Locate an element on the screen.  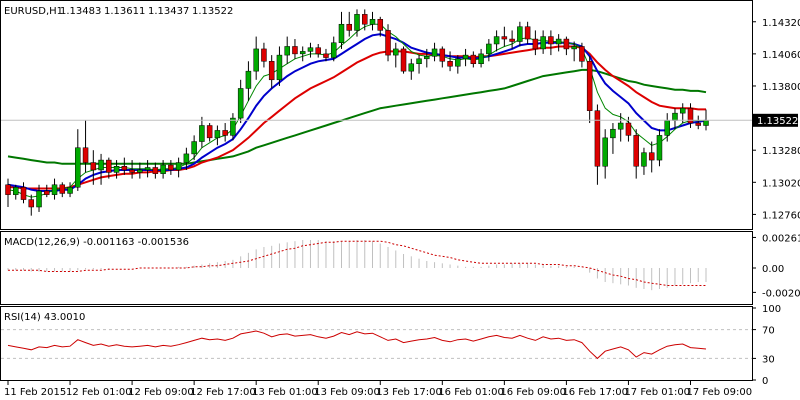
macd-tick-label: -0.00209 is located at coordinates (781, 293).